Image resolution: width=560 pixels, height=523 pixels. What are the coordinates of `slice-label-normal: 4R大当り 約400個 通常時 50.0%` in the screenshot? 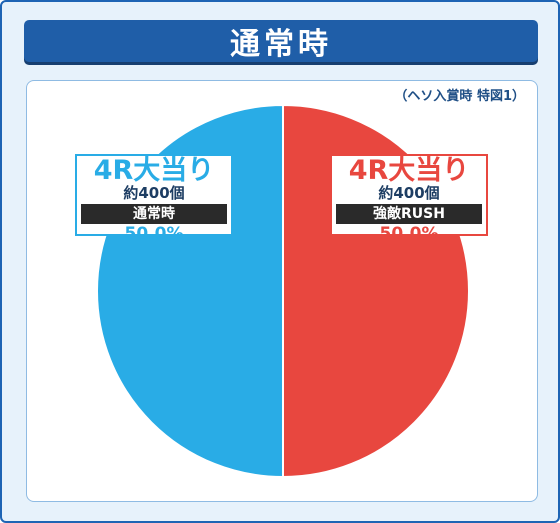 It's located at (154, 198).